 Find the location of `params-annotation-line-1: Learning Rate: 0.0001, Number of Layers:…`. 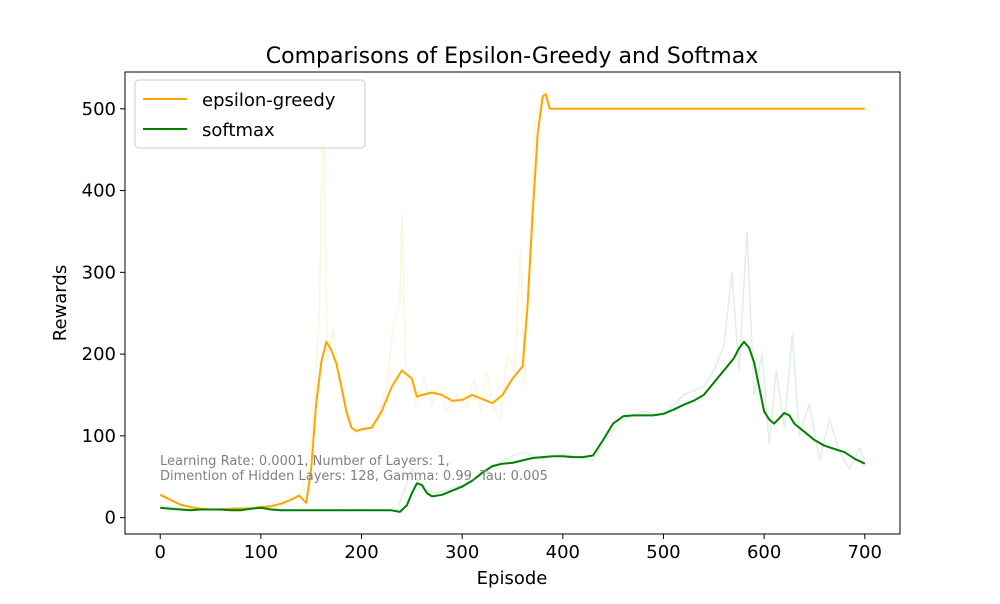

params-annotation-line-1: Learning Rate: 0.0001, Number of Layers:… is located at coordinates (305, 461).